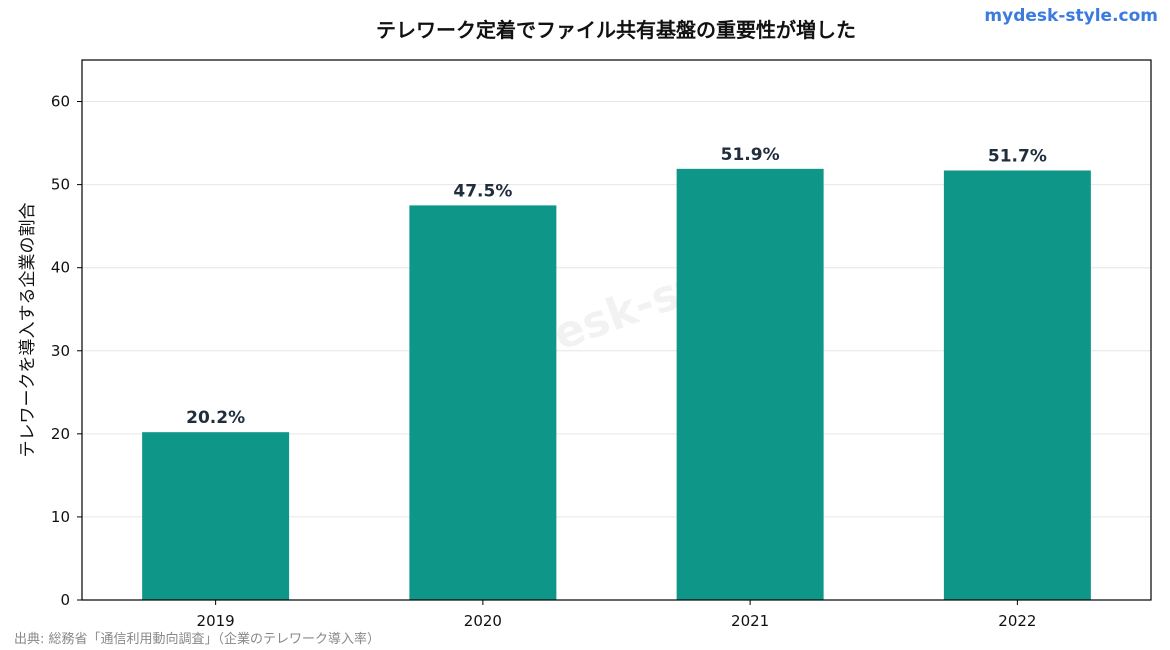  What do you see at coordinates (1017, 621) in the screenshot?
I see `x-tick-label: 2022` at bounding box center [1017, 621].